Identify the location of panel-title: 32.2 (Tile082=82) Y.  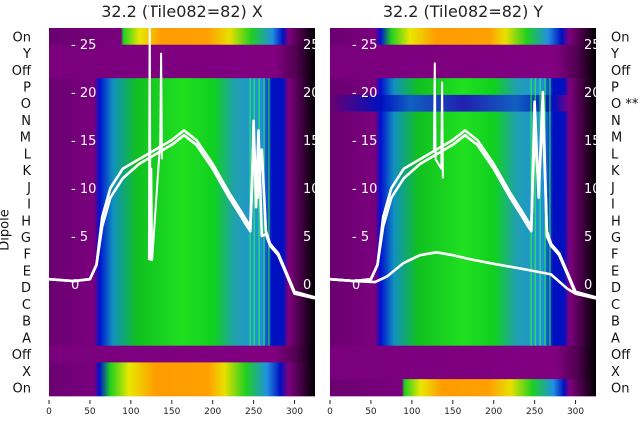
(463, 11).